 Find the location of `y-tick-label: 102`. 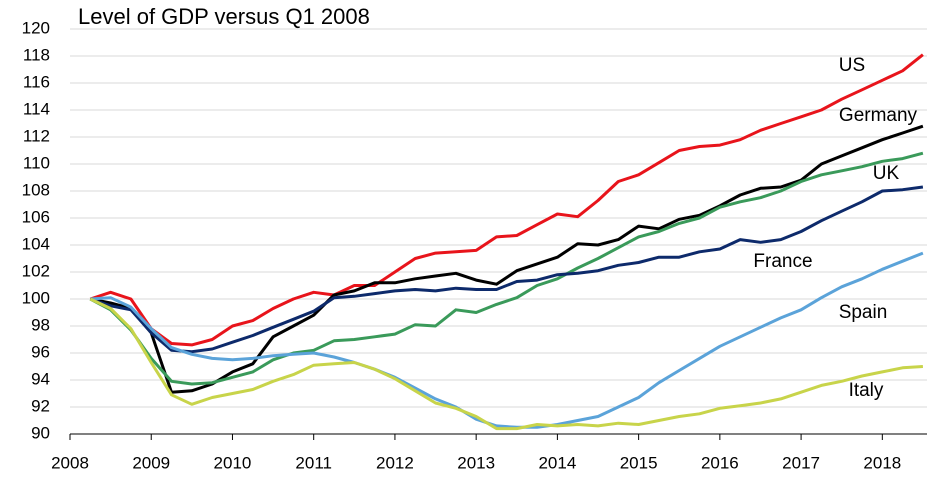

y-tick-label: 102 is located at coordinates (36, 270).